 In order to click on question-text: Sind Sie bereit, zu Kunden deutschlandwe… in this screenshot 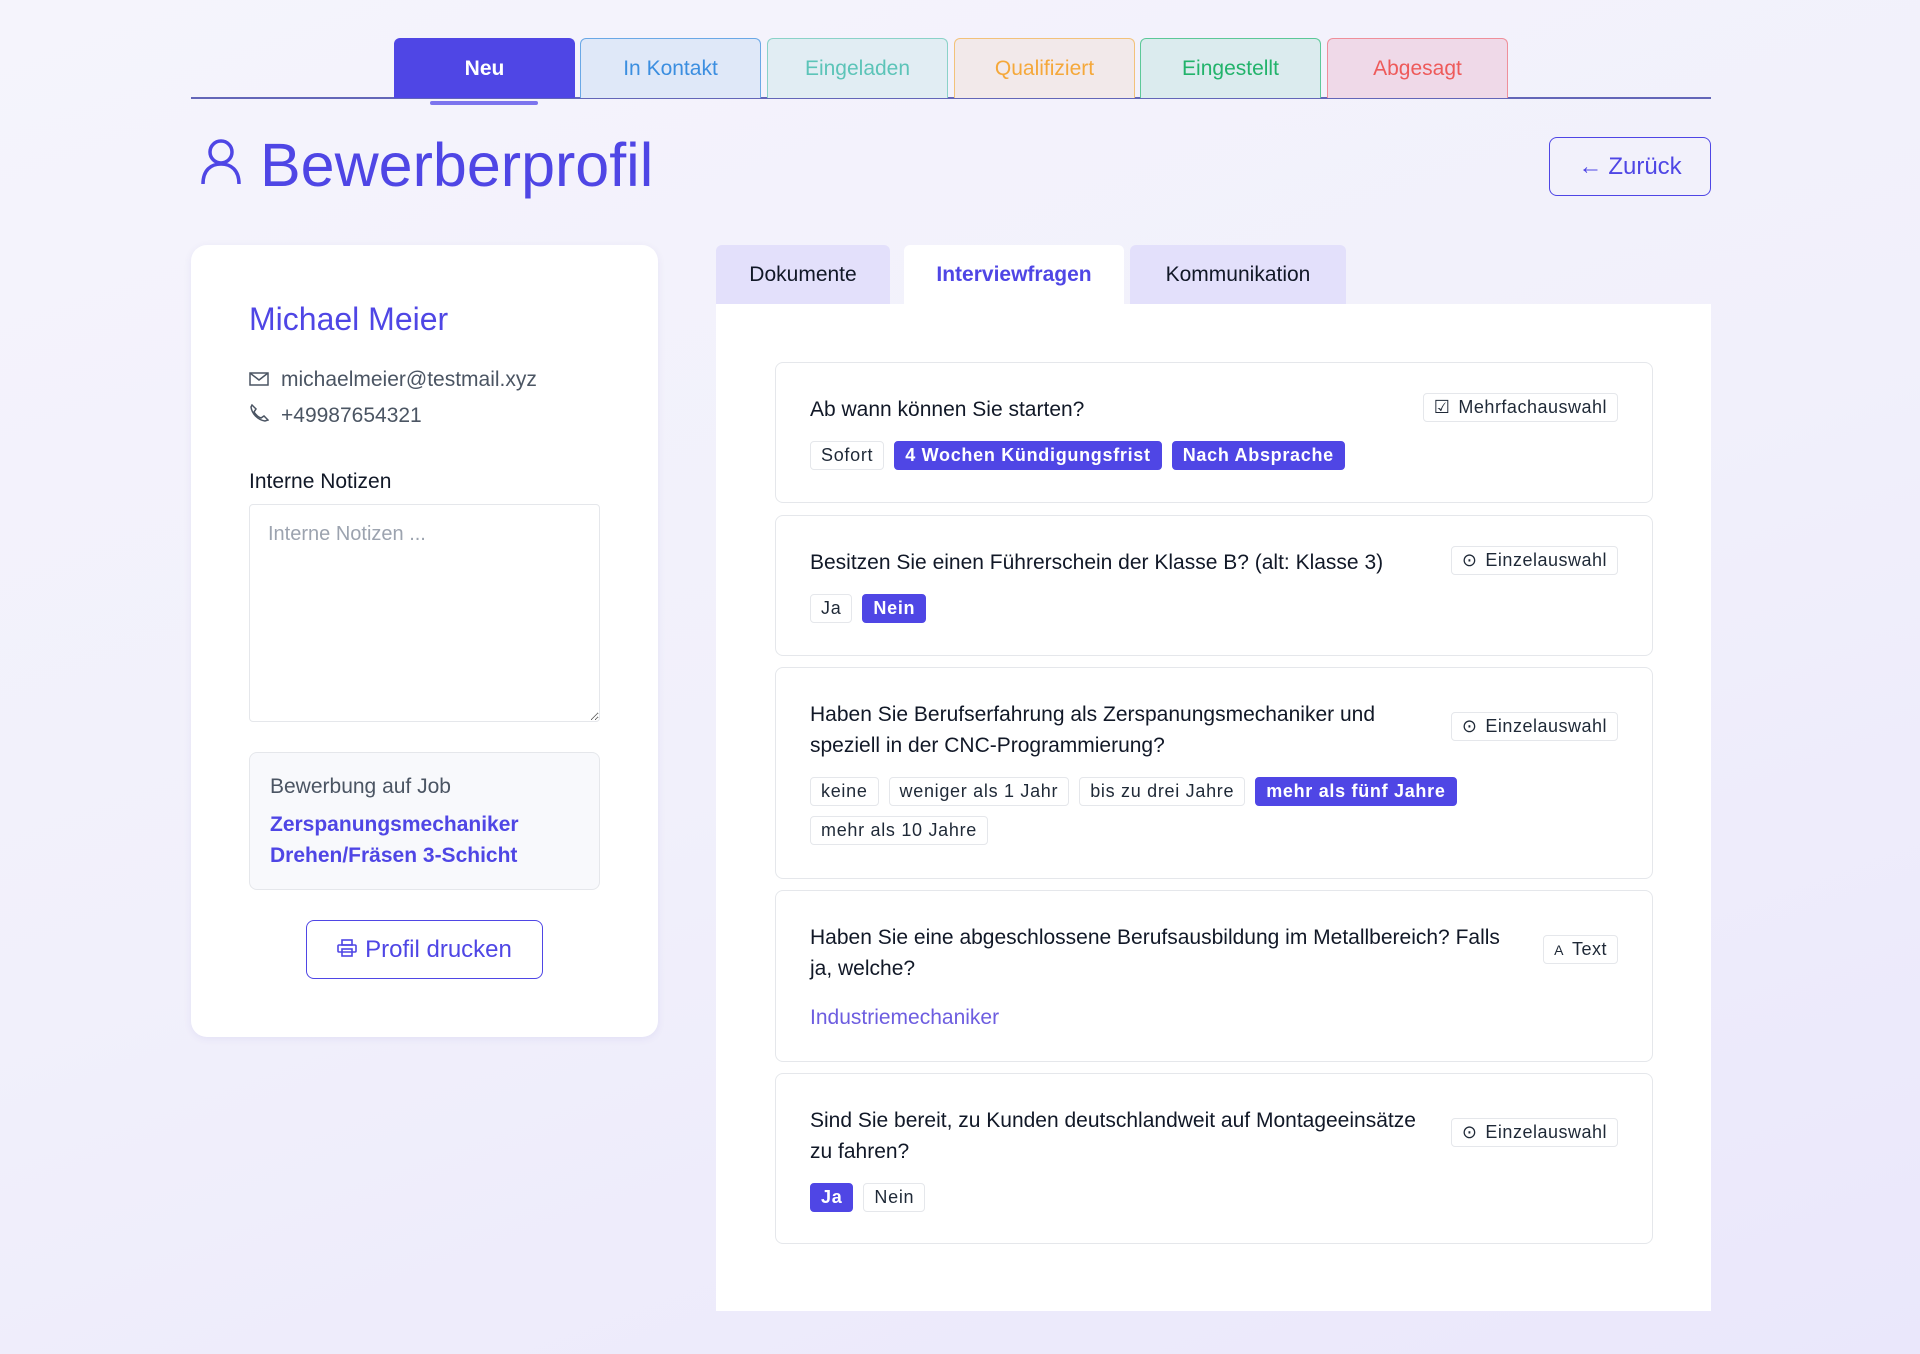, I will do `click(1113, 1136)`.